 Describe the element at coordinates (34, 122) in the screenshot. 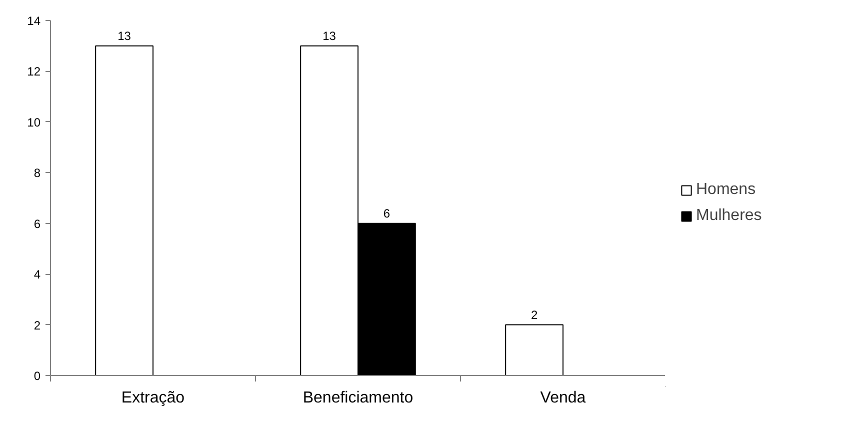

I see `y-tick-label: 10` at that location.